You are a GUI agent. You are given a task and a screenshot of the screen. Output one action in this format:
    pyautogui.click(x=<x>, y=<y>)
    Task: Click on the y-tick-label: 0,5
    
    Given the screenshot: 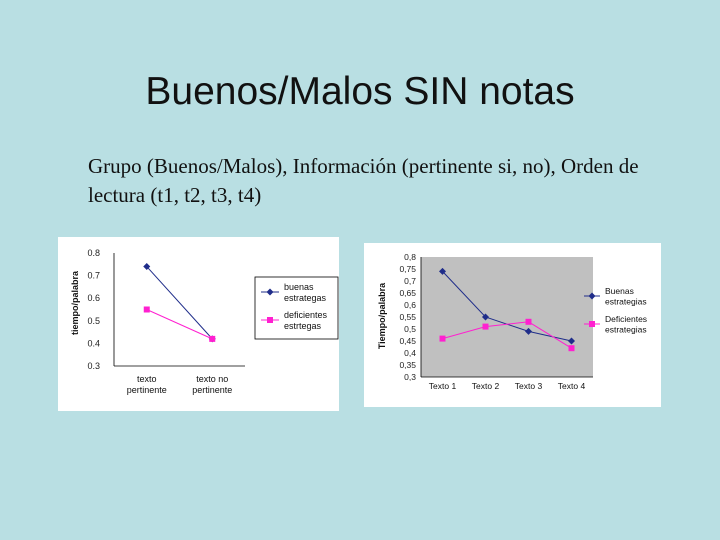 What is the action you would take?
    pyautogui.click(x=410, y=329)
    